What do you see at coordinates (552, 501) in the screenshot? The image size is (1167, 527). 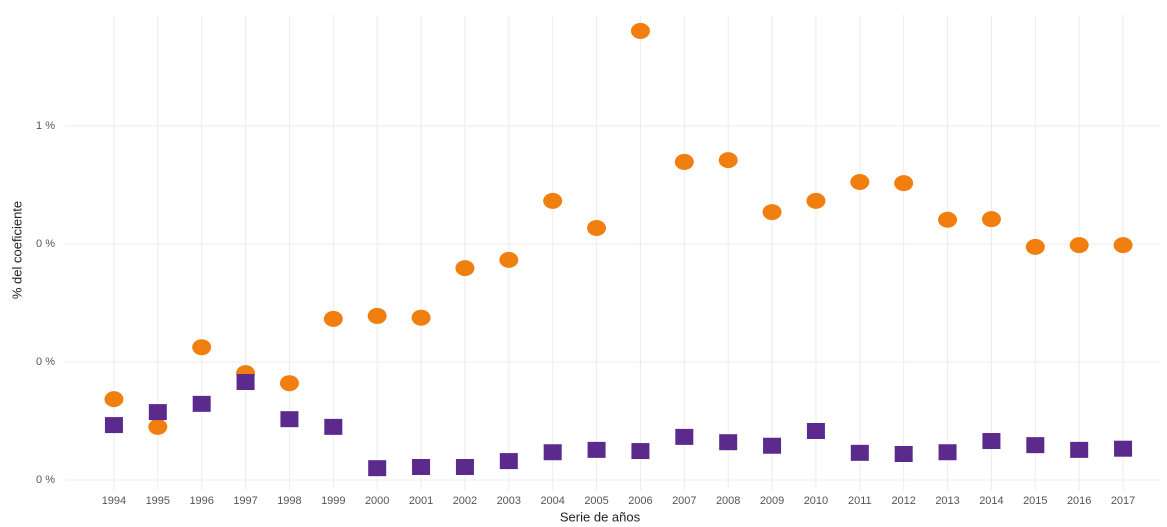 I see `x-tick-label: 2004` at bounding box center [552, 501].